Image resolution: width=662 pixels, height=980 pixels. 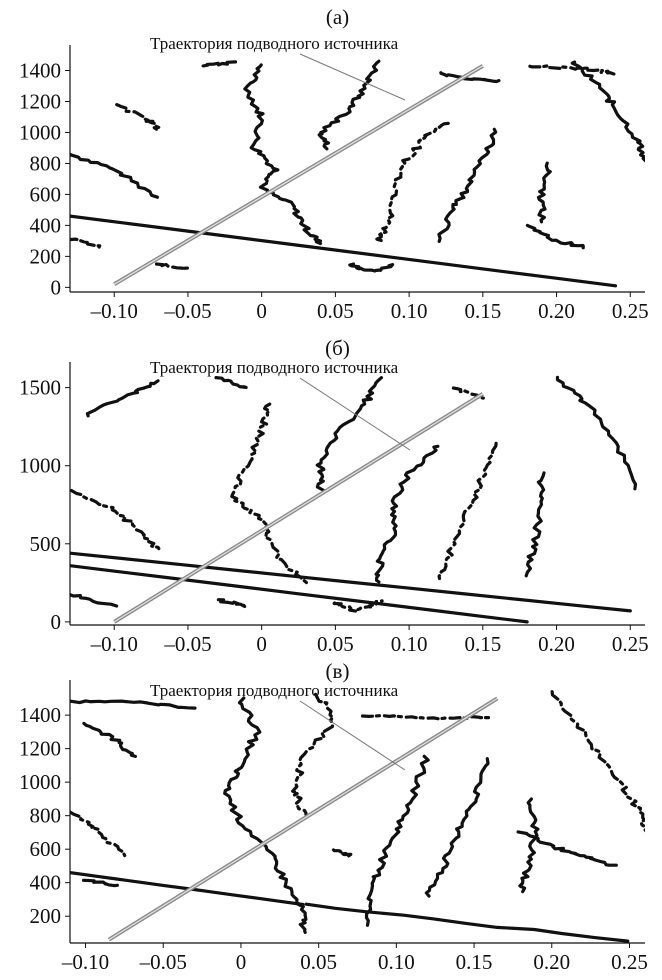 I want to click on panel-label: (в), so click(x=338, y=671).